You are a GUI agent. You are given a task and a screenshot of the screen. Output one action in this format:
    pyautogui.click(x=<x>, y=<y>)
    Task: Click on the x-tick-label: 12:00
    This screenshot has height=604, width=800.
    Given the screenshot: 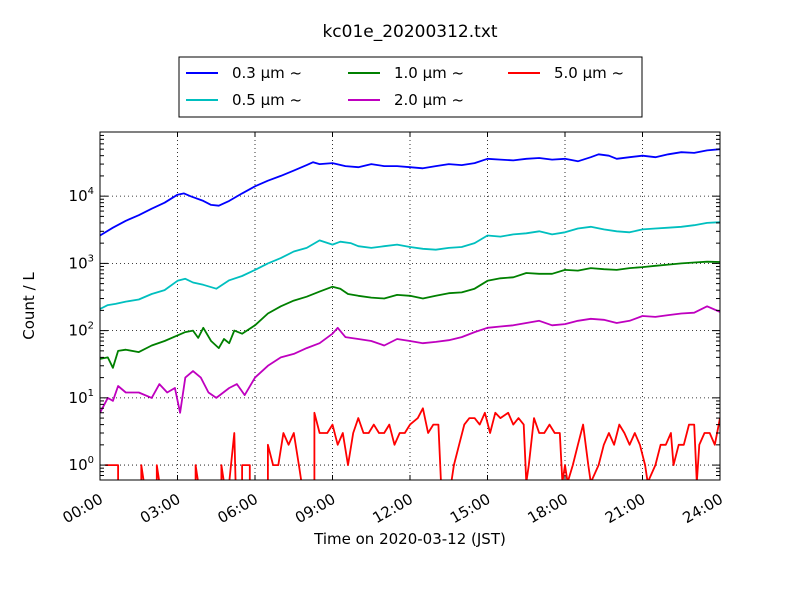 What is the action you would take?
    pyautogui.click(x=393, y=508)
    